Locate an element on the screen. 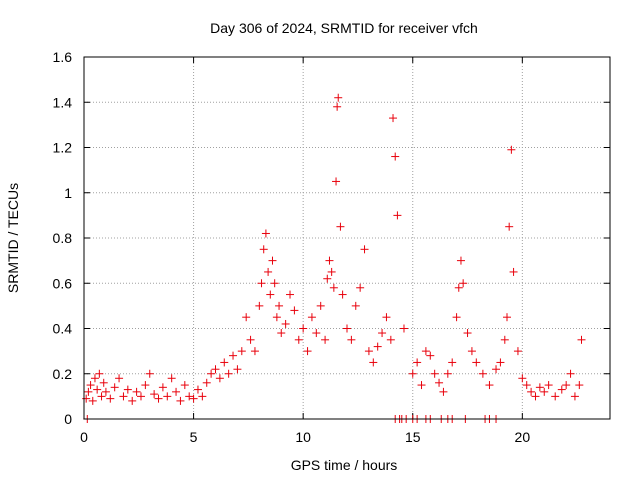 The image size is (640, 485). y-tick-label: 0.2 is located at coordinates (63, 374).